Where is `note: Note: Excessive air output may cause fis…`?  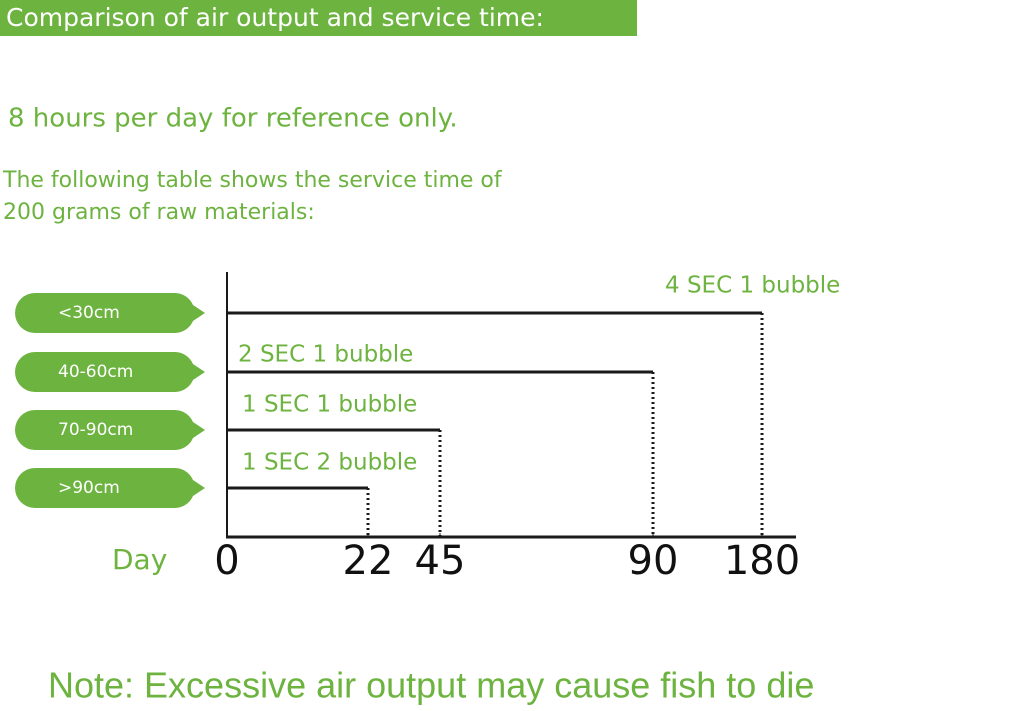
note: Note: Excessive air output may cause fis… is located at coordinates (431, 685).